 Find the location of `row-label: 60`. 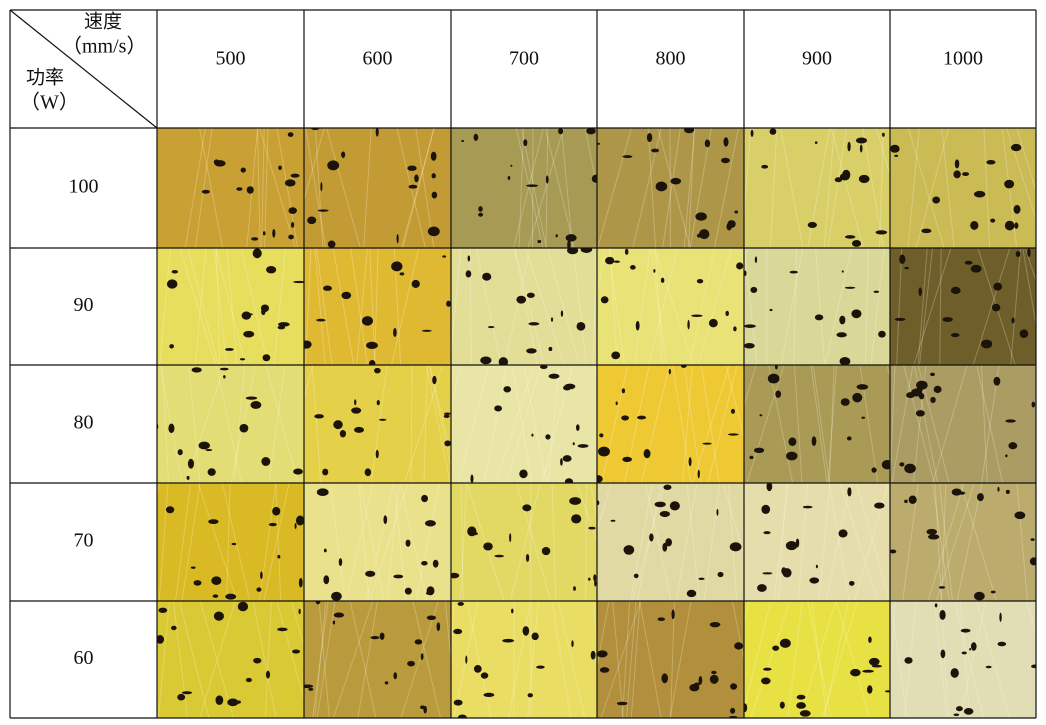

row-label: 60 is located at coordinates (84, 658).